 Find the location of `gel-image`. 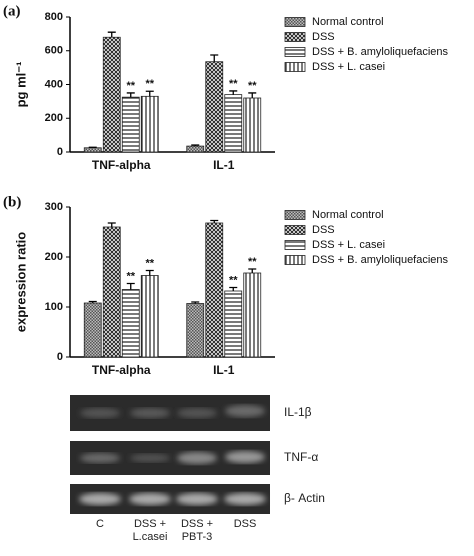

gel-image is located at coordinates (170, 454).